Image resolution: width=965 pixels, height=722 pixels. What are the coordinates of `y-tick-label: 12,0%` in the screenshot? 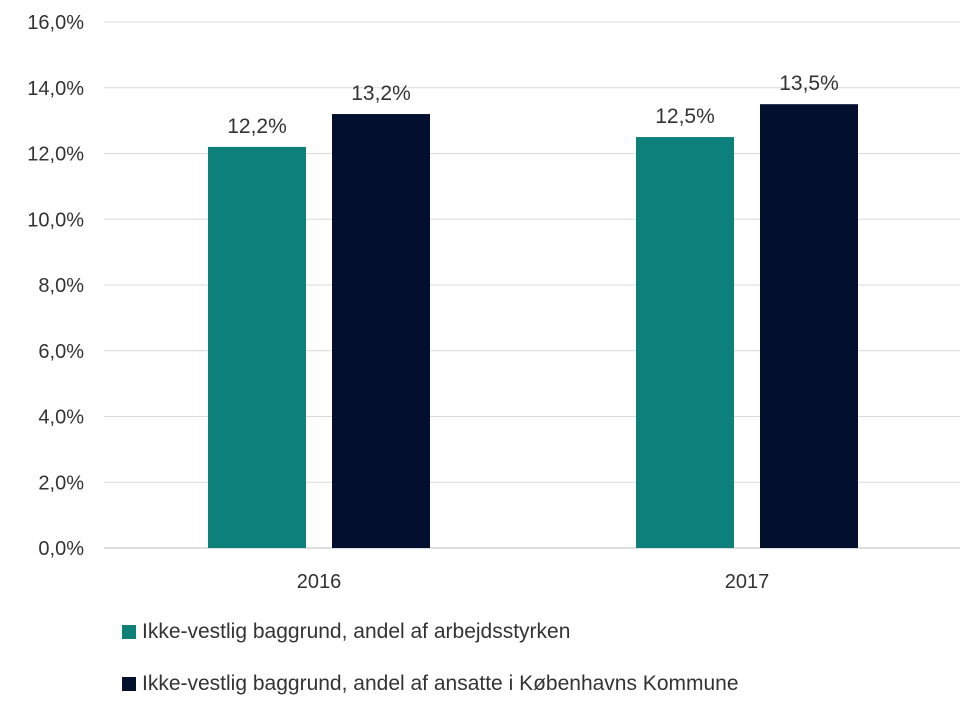 It's located at (55, 155).